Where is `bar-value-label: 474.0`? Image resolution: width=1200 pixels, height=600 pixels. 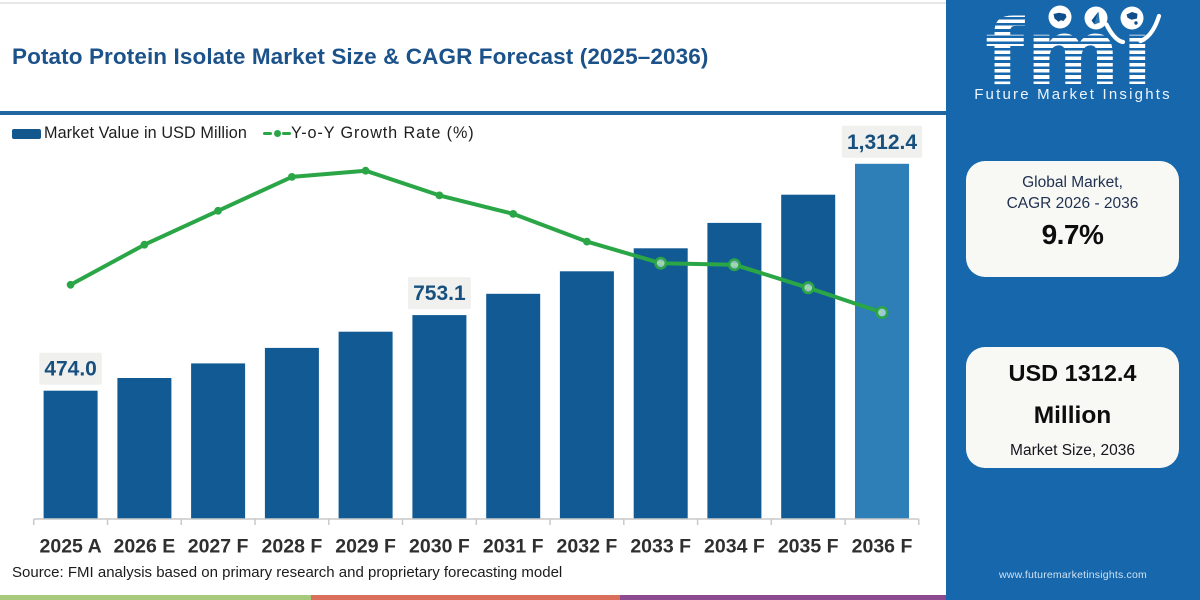
bar-value-label: 474.0 is located at coordinates (70, 369).